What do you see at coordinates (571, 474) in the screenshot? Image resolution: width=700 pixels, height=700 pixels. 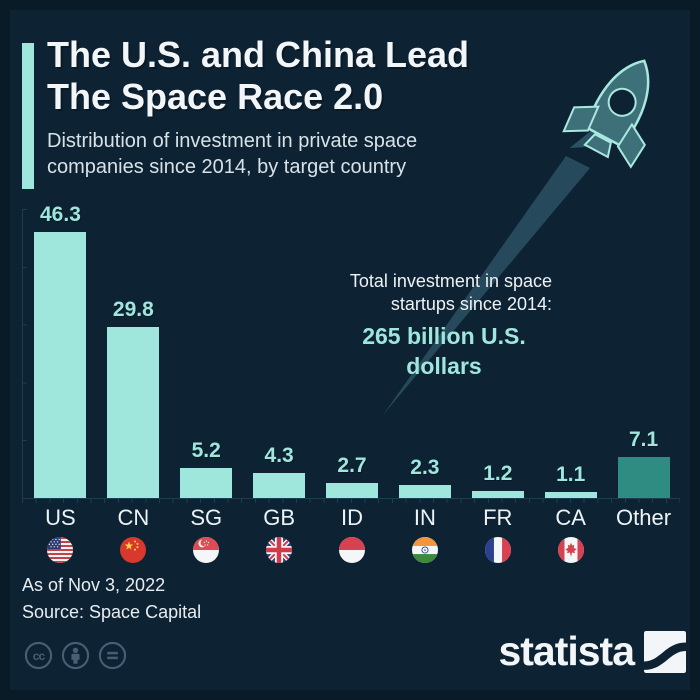 I see `bar-value-label: 1.1` at bounding box center [571, 474].